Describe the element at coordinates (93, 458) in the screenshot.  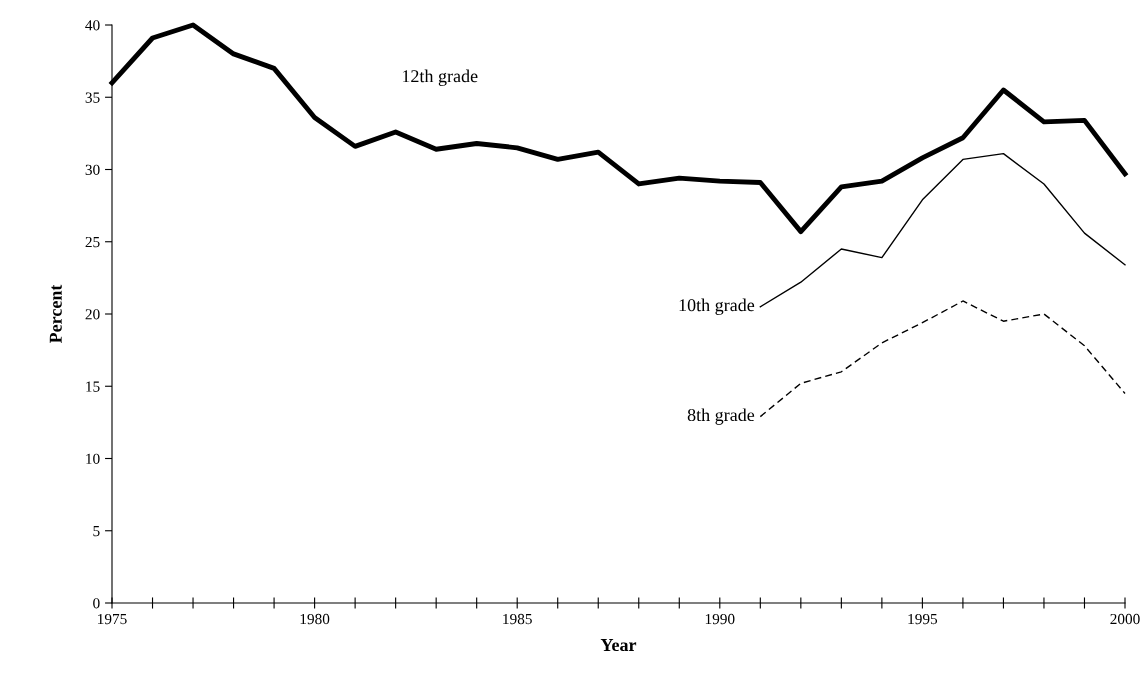
I see `y-tick-label: 10` at that location.